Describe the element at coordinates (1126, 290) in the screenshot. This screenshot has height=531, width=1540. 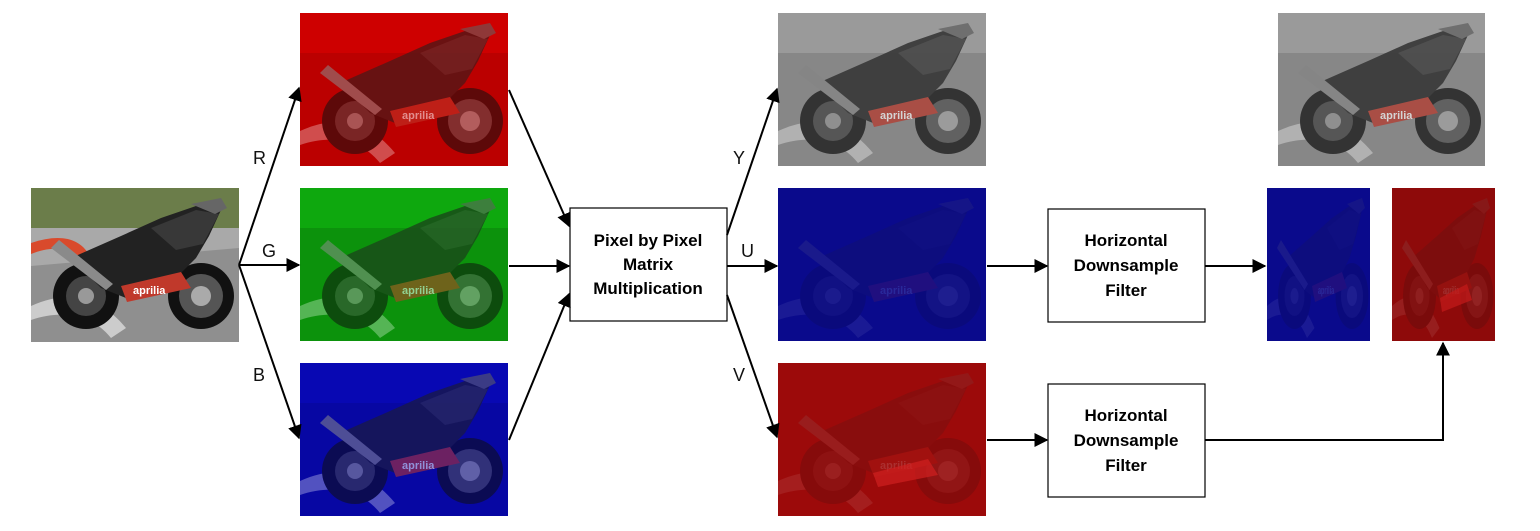
I see `downsample-u-line-3: Filter` at that location.